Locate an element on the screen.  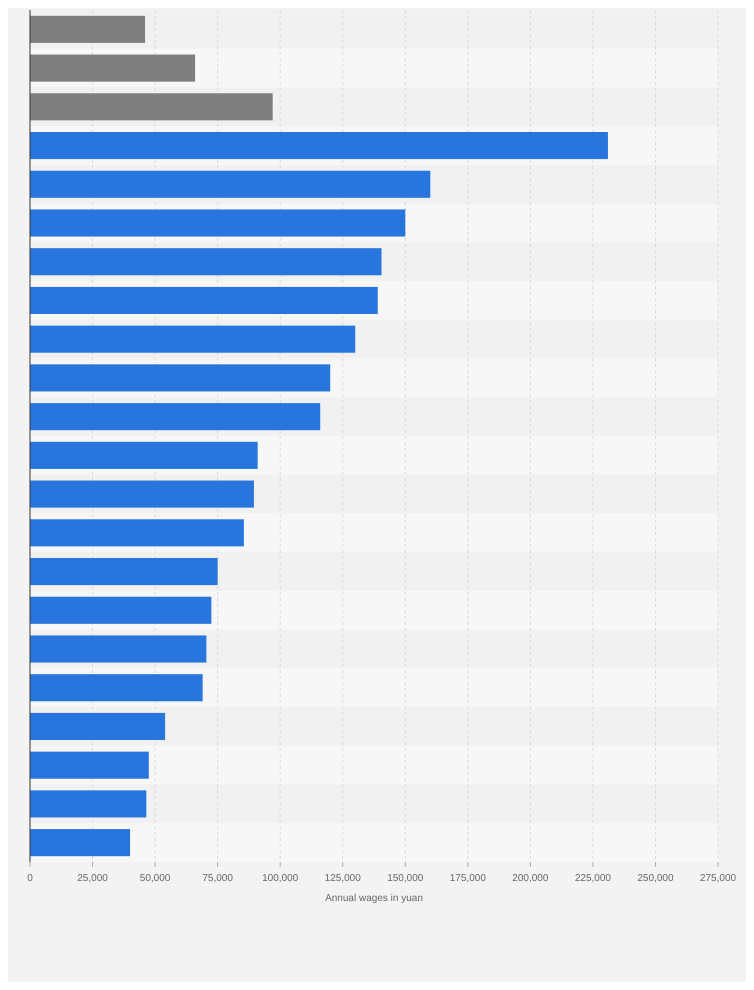
x-tick-label: 175,000 is located at coordinates (468, 878).